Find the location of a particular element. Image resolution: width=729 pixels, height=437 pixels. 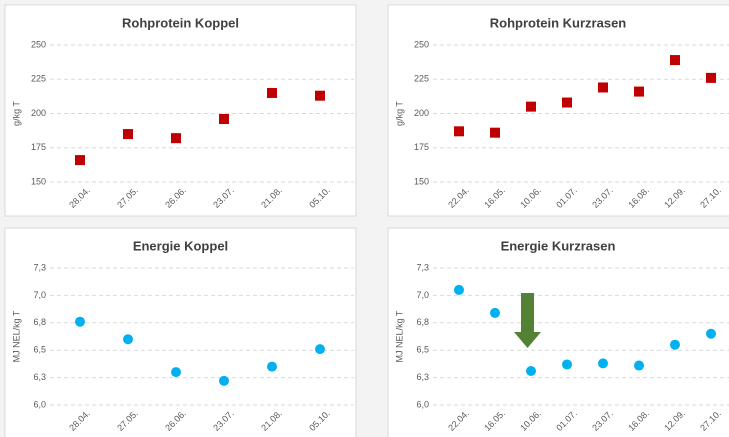

chart-title: Rohprotein Koppel is located at coordinates (180, 22).